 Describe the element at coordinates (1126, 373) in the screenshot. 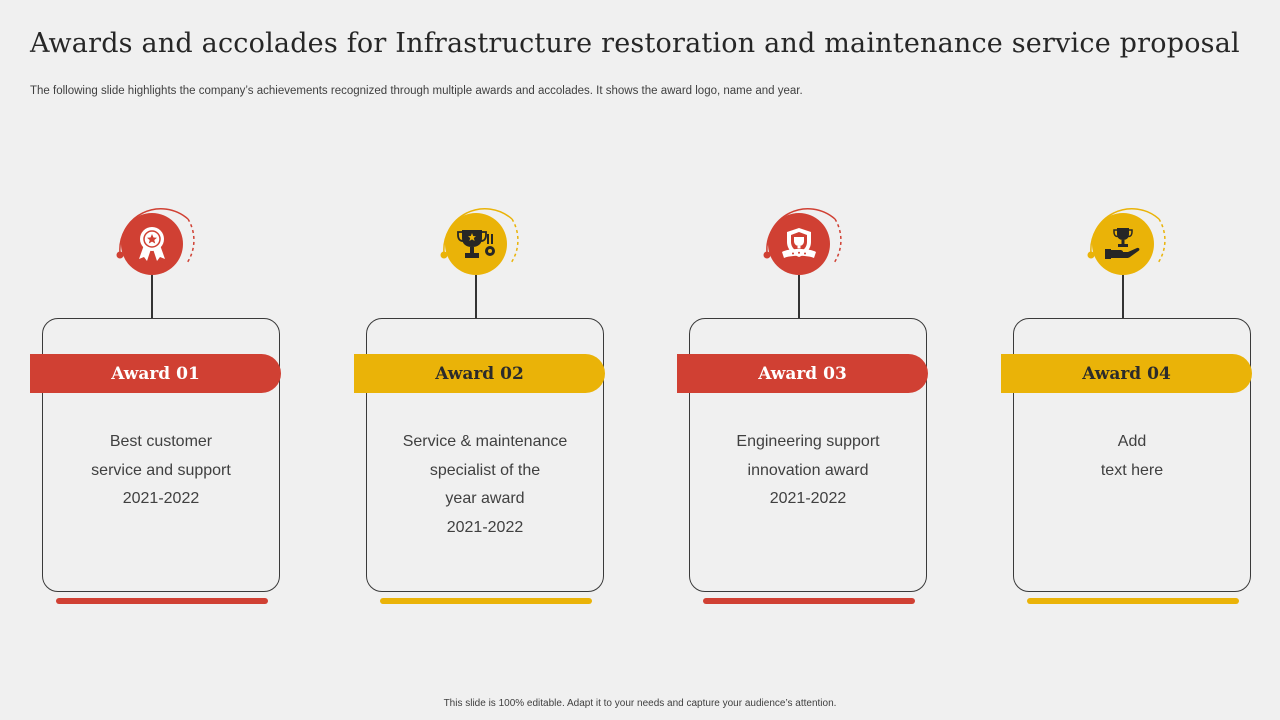

I see `award-label: Award 04` at that location.